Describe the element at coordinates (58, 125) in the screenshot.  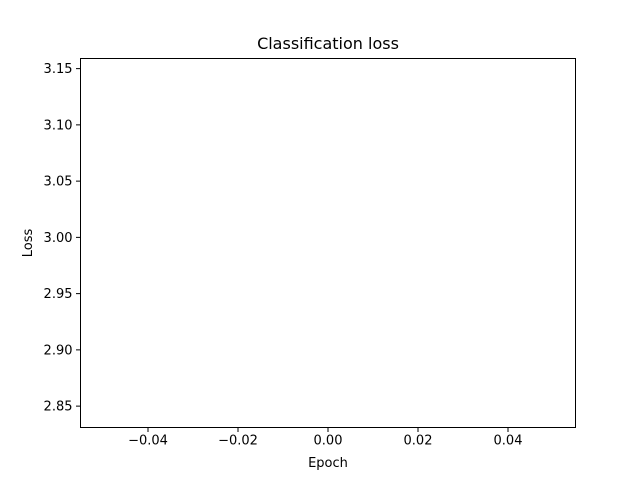
I see `y-tick-label: 3.10` at that location.